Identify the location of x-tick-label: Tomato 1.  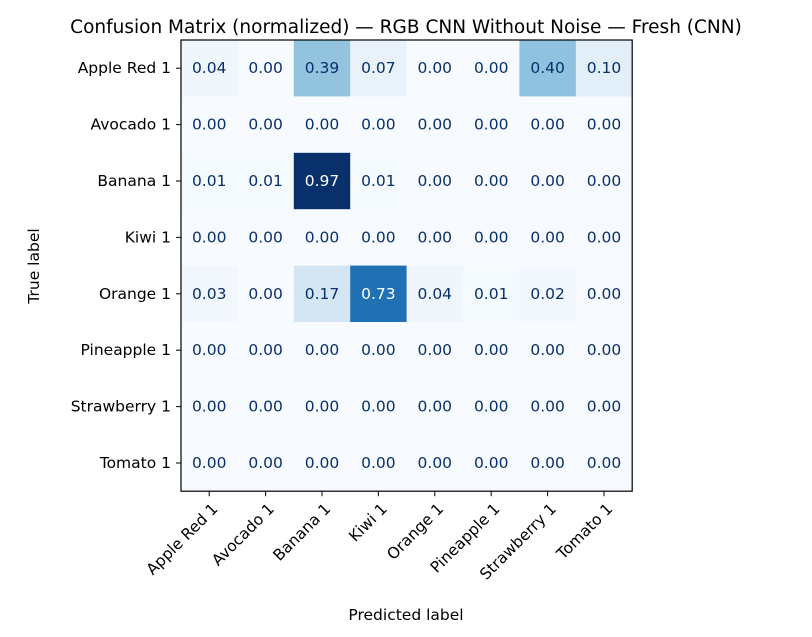
(585, 532).